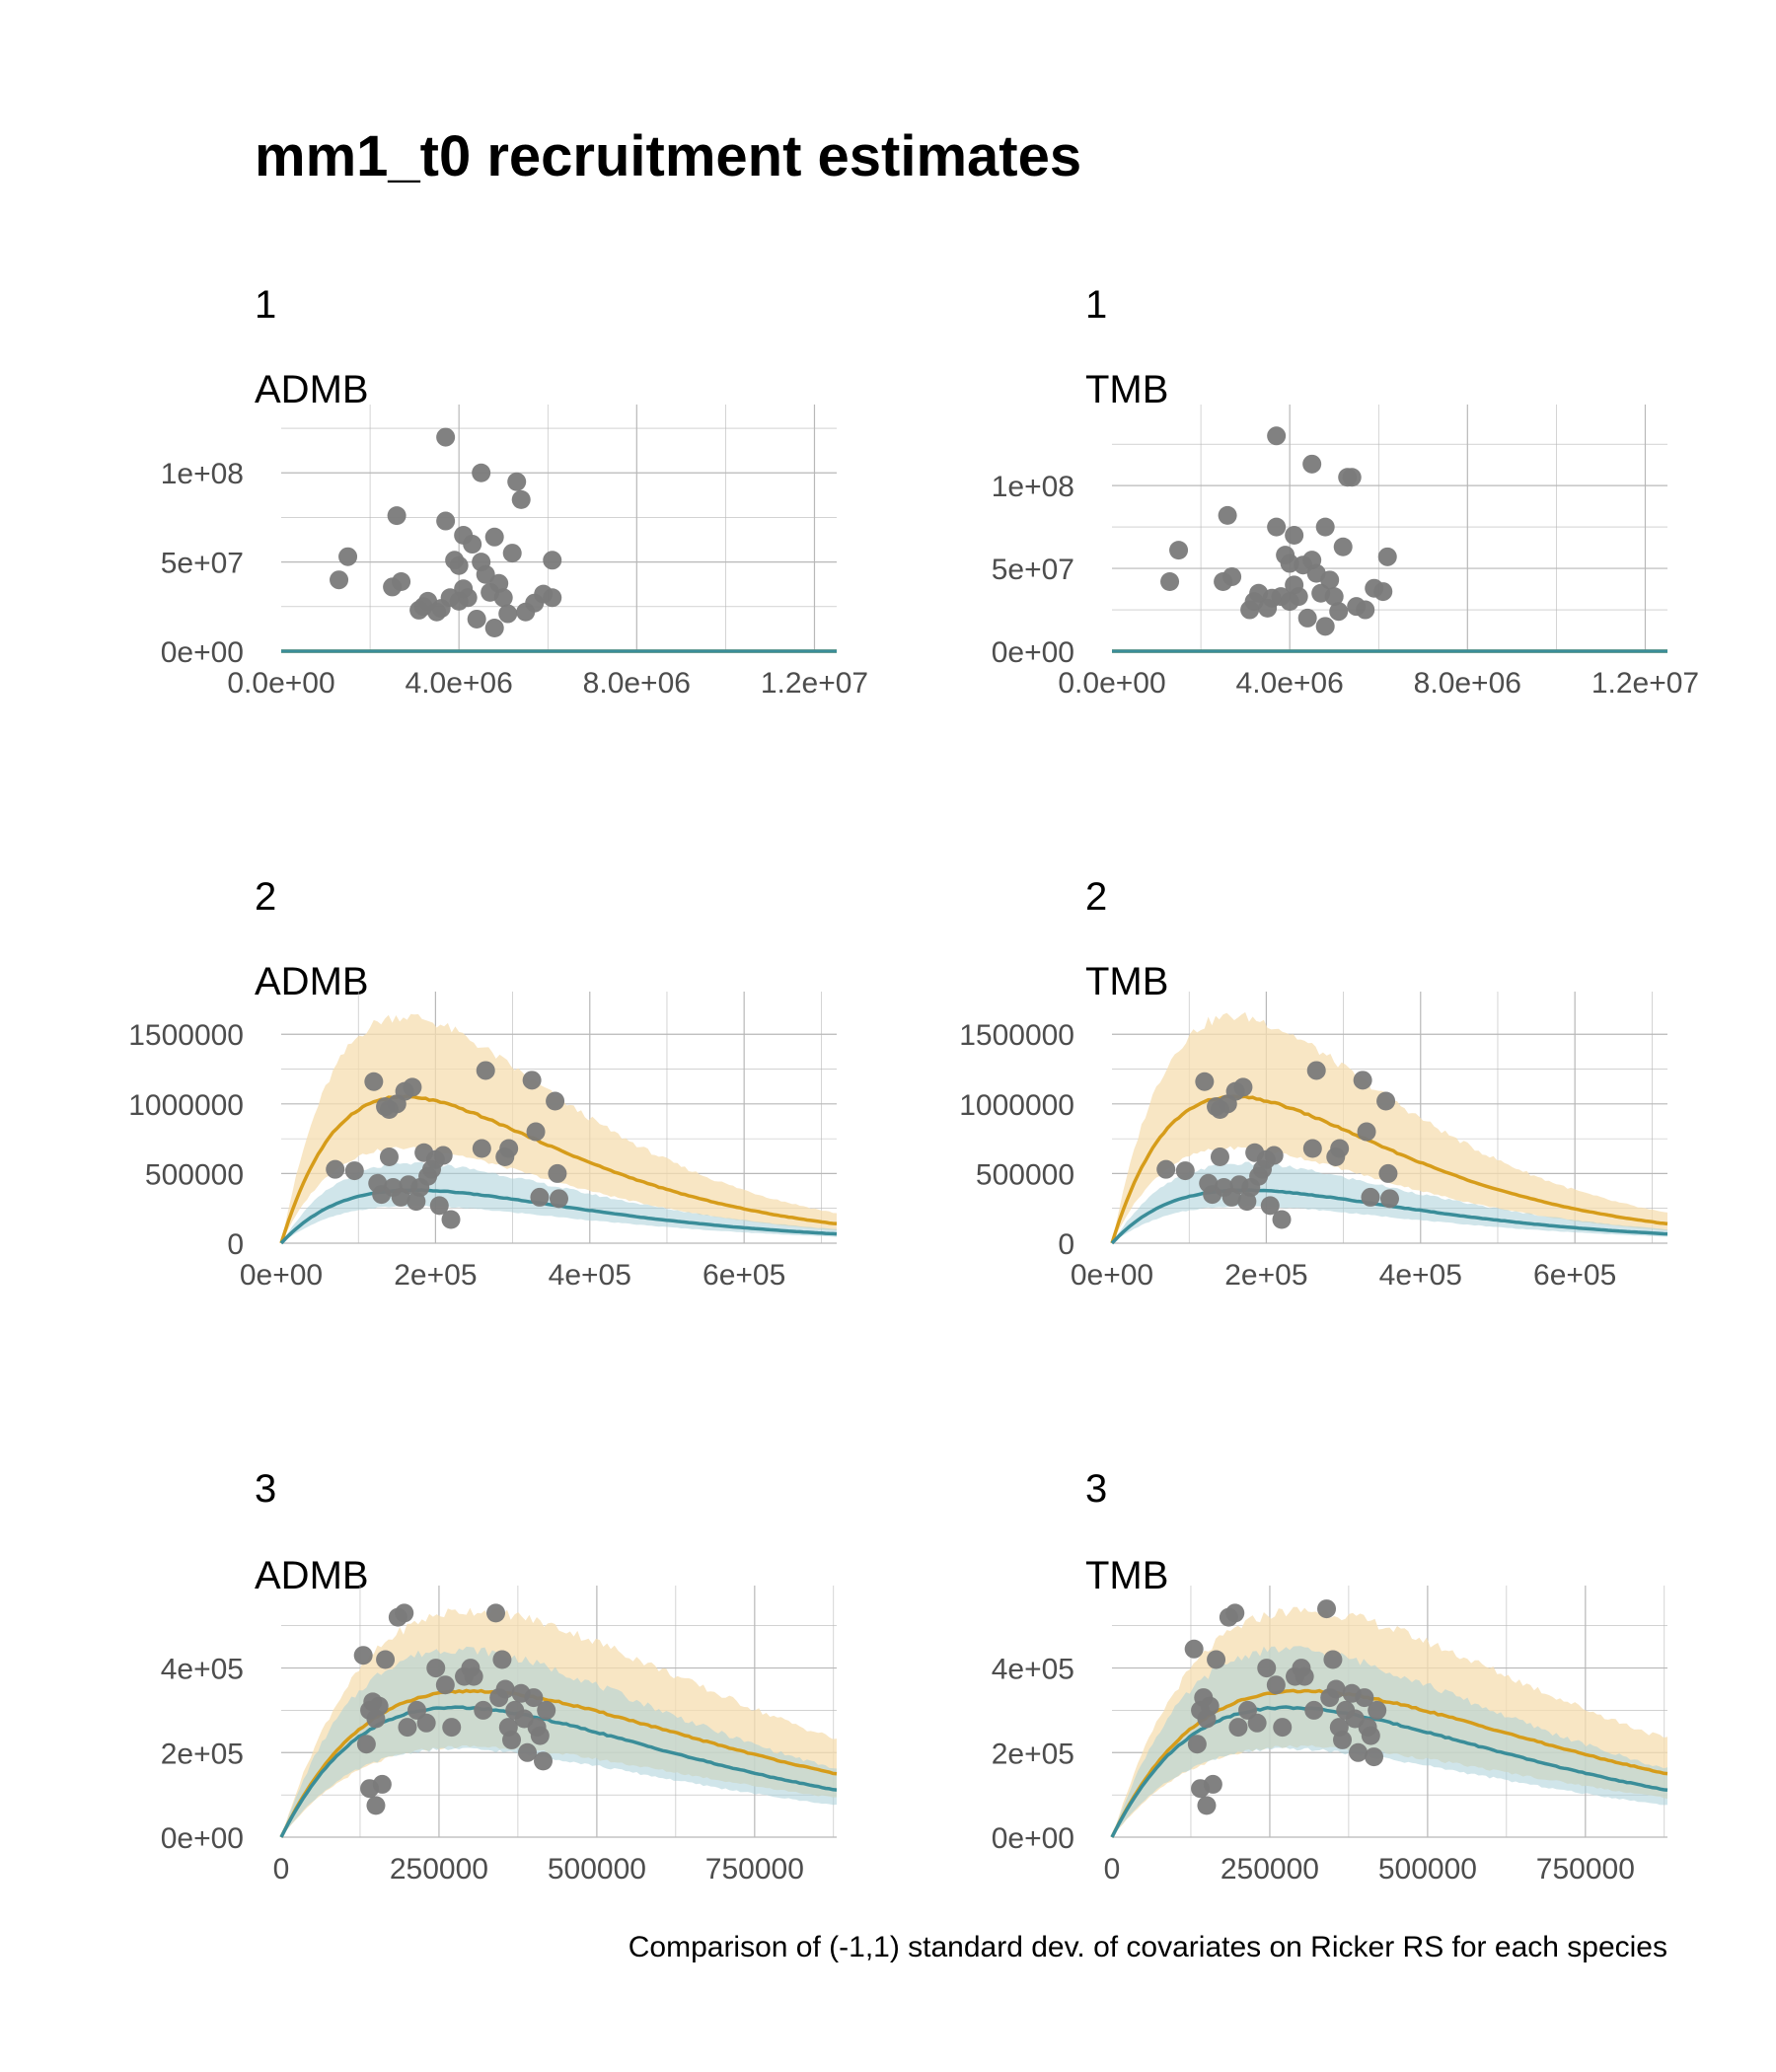 This screenshot has width=1776, height=2072. I want to click on species-label: 3, so click(266, 1489).